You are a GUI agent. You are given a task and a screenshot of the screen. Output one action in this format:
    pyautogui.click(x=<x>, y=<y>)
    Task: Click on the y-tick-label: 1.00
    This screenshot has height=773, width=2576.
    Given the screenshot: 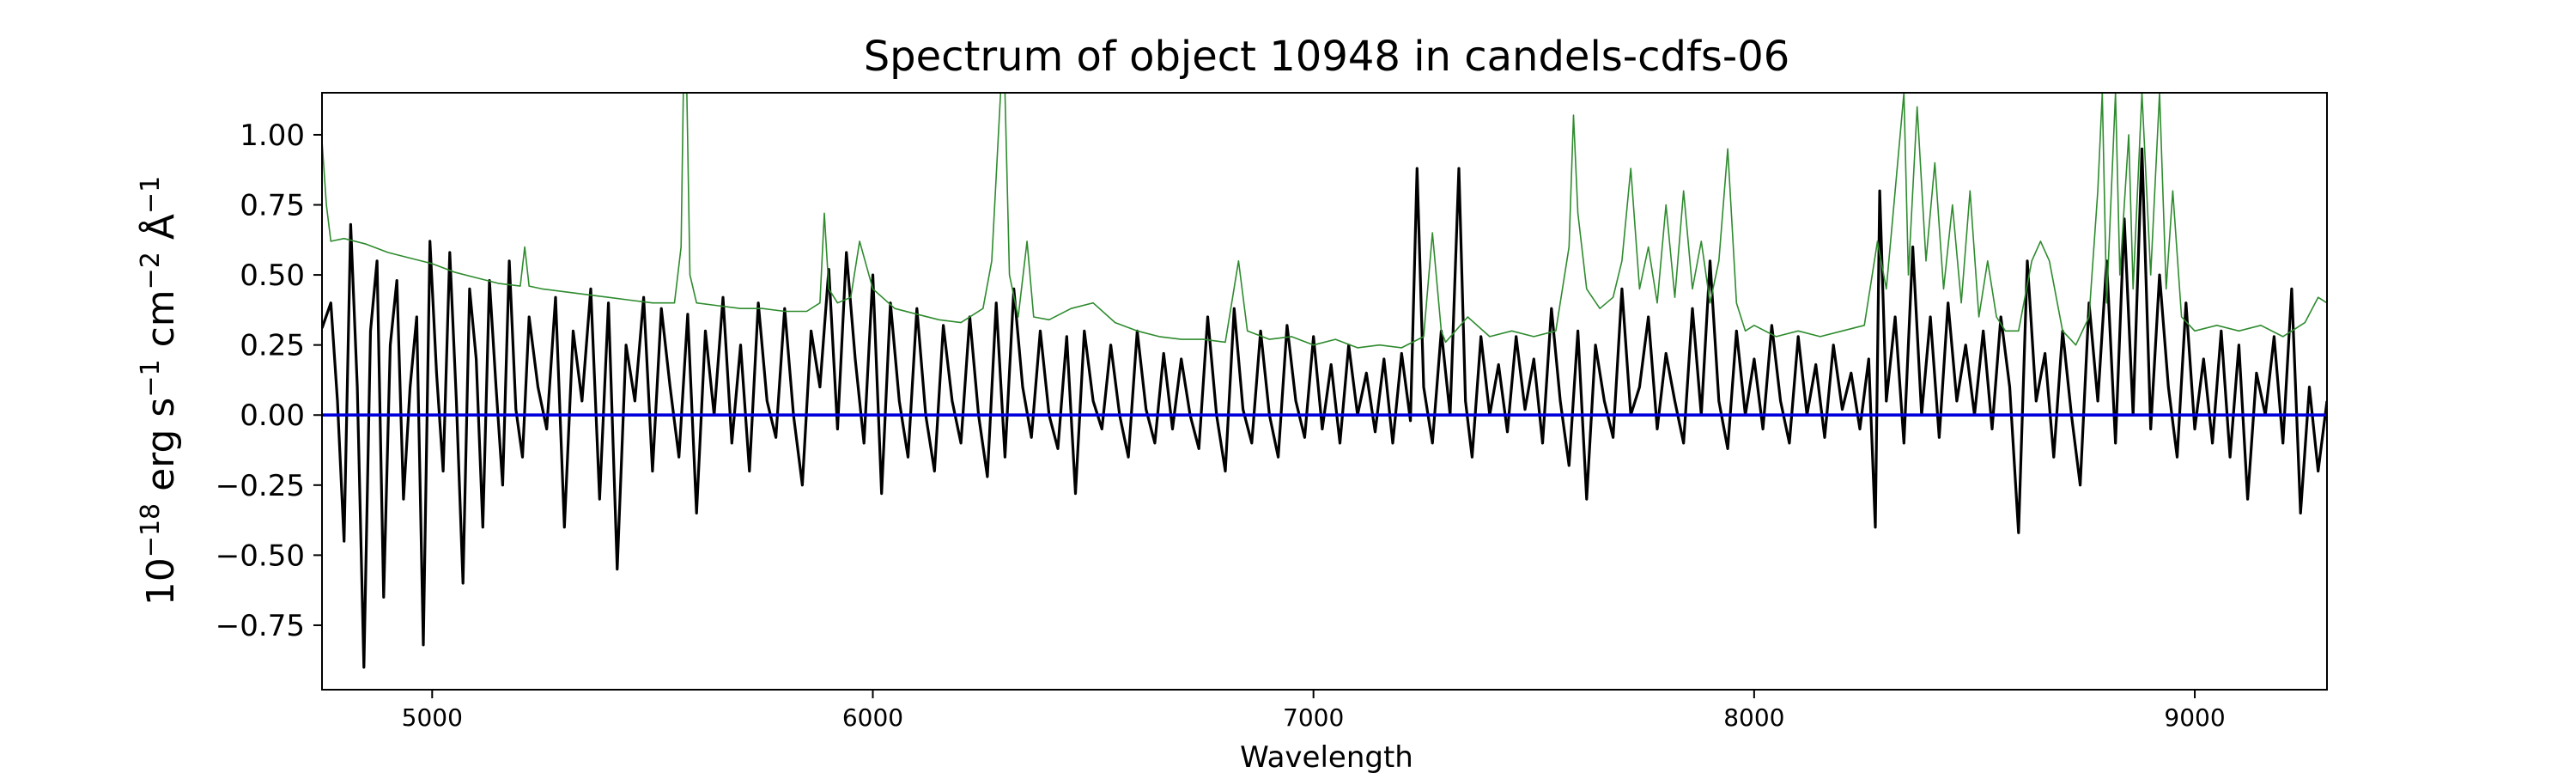 What is the action you would take?
    pyautogui.click(x=272, y=136)
    